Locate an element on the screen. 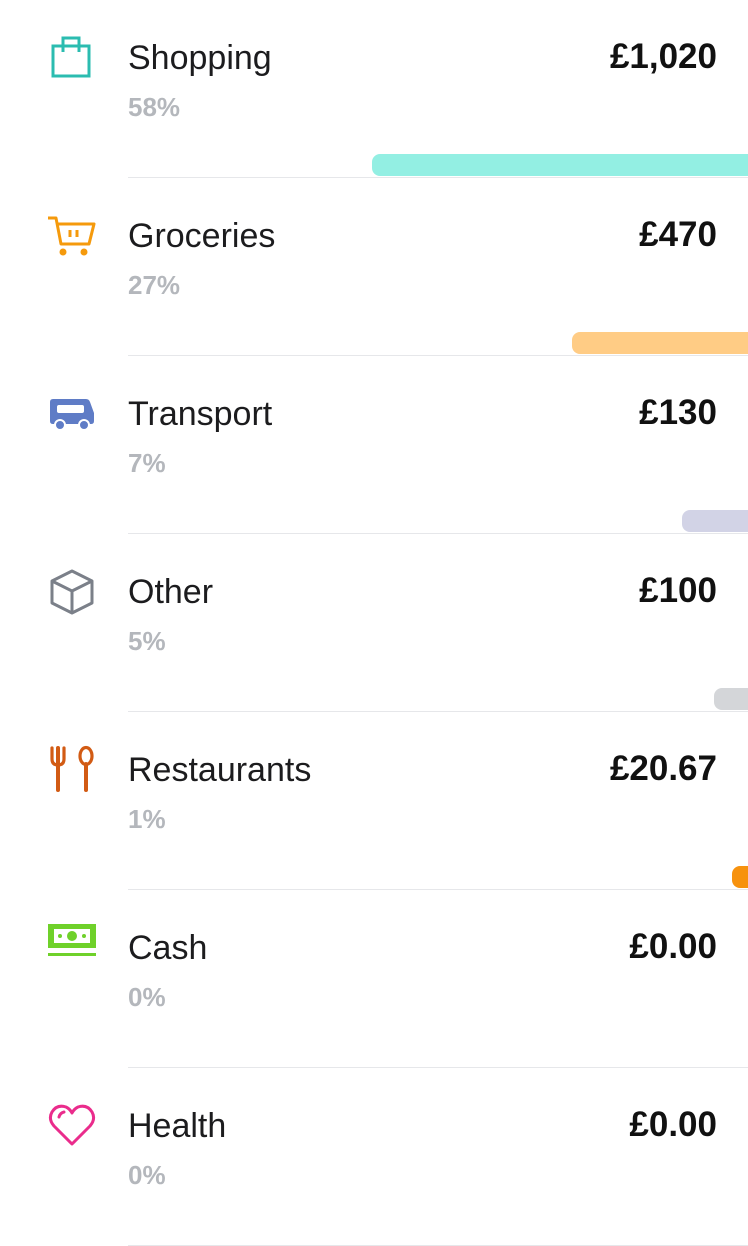 The image size is (748, 1246). category-row-transport: Transport 7% £130 is located at coordinates (374, 445).